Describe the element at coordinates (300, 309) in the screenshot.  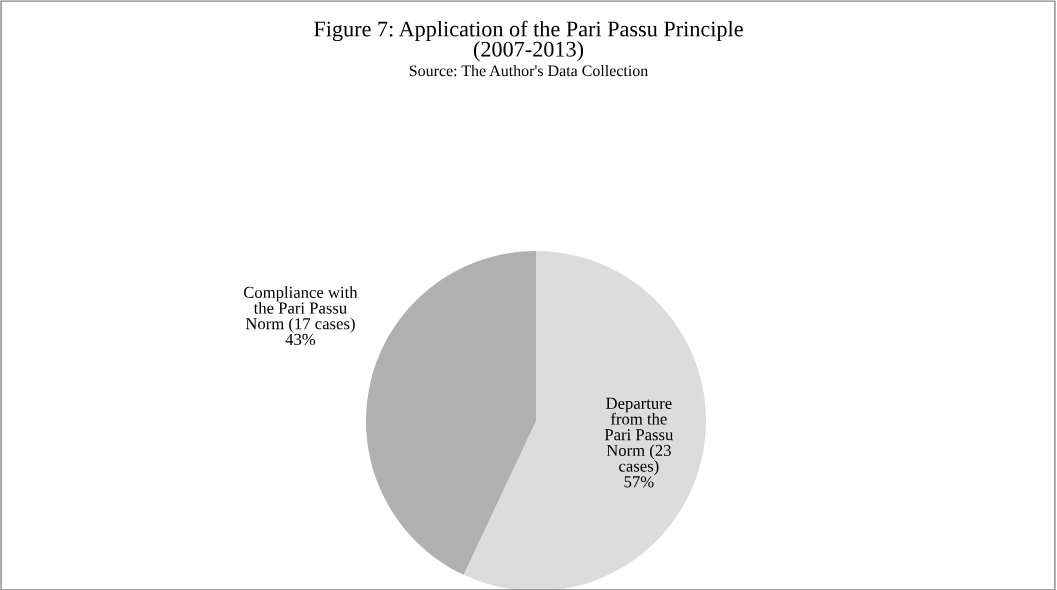
I see `slice-label: Compliance with the Pari Passu Norm (17 cases)` at that location.